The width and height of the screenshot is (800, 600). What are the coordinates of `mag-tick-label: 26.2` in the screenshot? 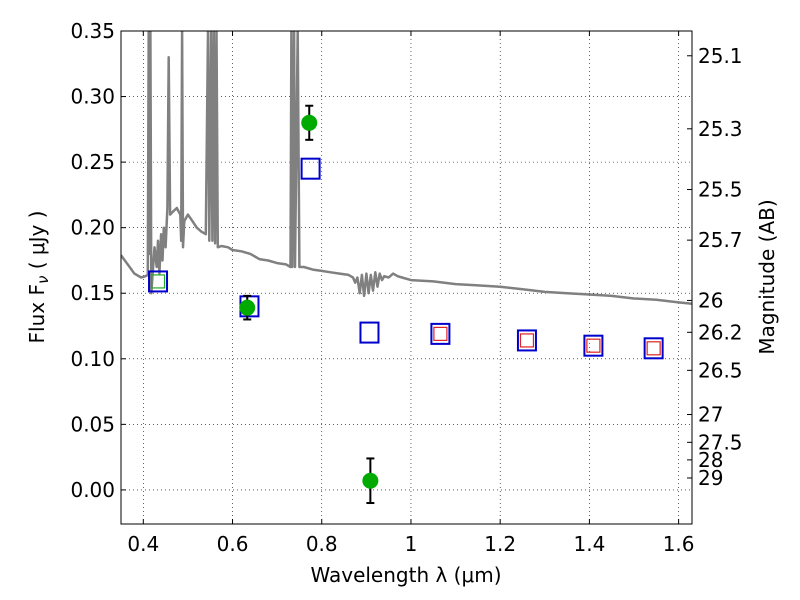 It's located at (720, 332).